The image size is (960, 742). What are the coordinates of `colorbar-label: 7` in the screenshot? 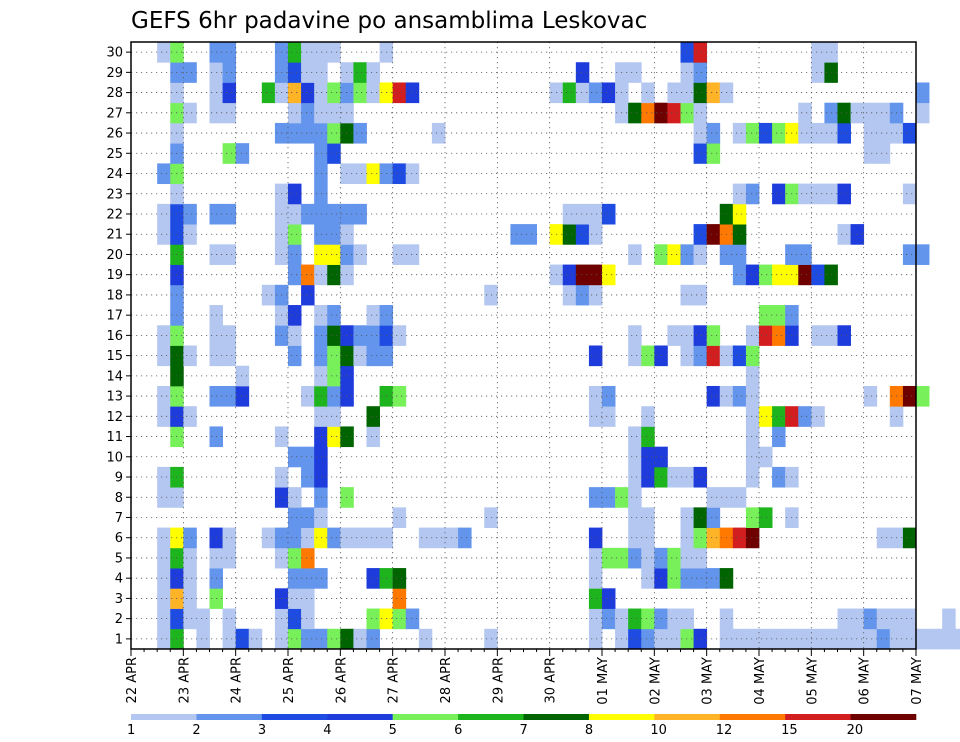 It's located at (524, 730).